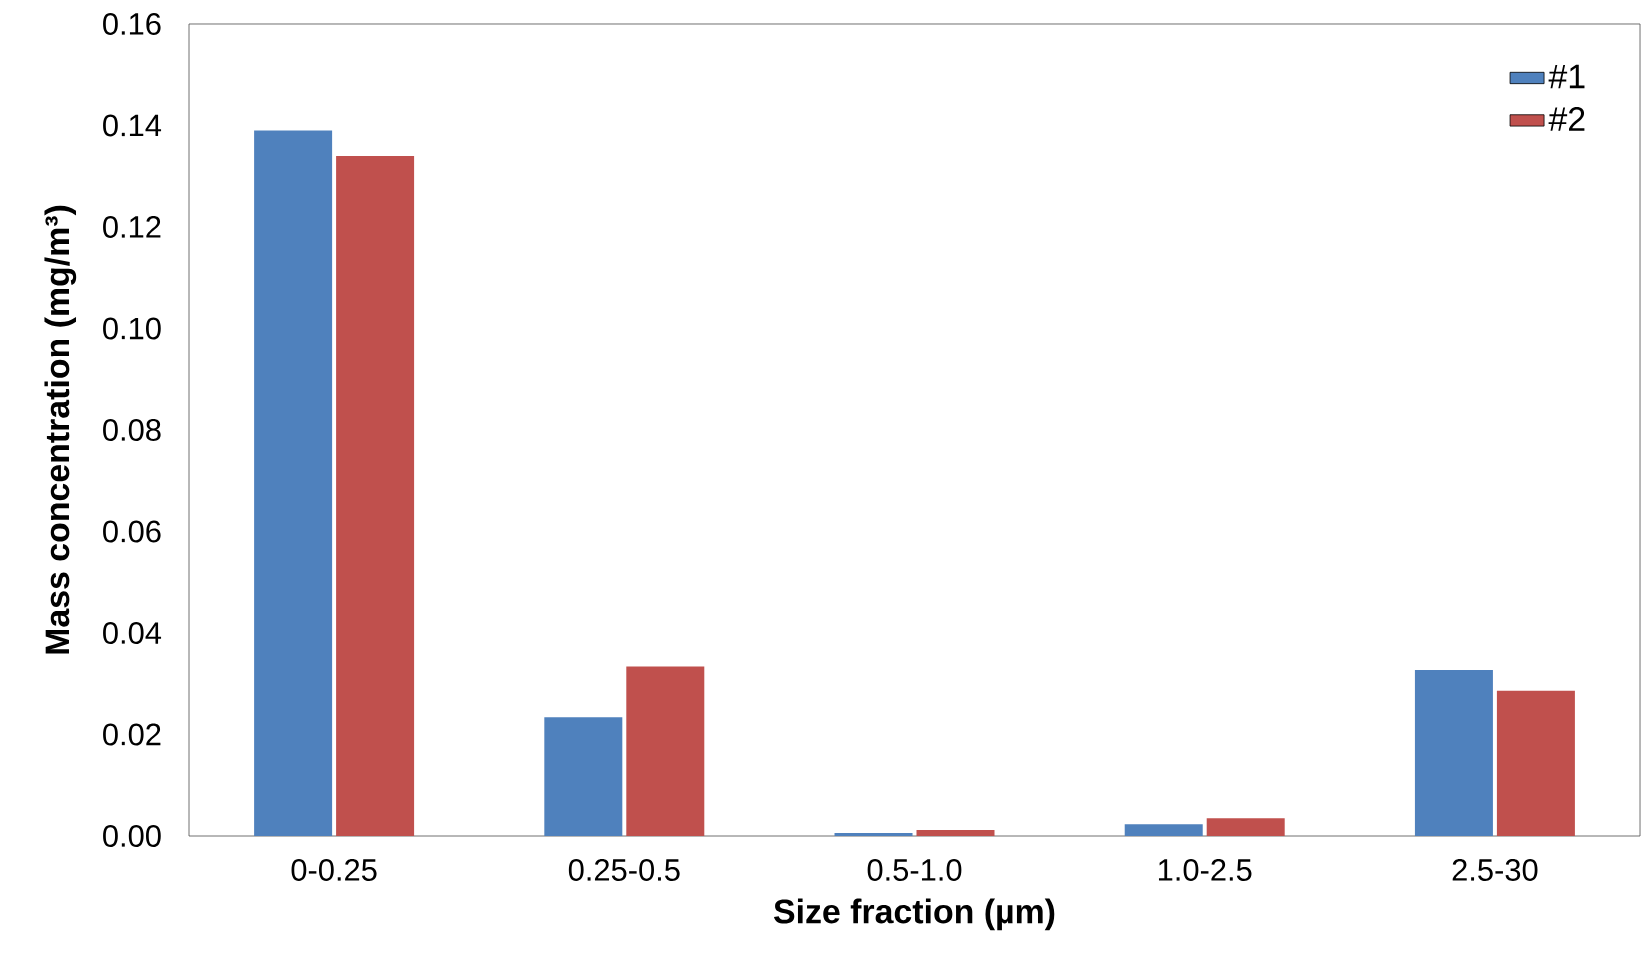  What do you see at coordinates (132, 531) in the screenshot?
I see `y-tick-label: 0.06` at bounding box center [132, 531].